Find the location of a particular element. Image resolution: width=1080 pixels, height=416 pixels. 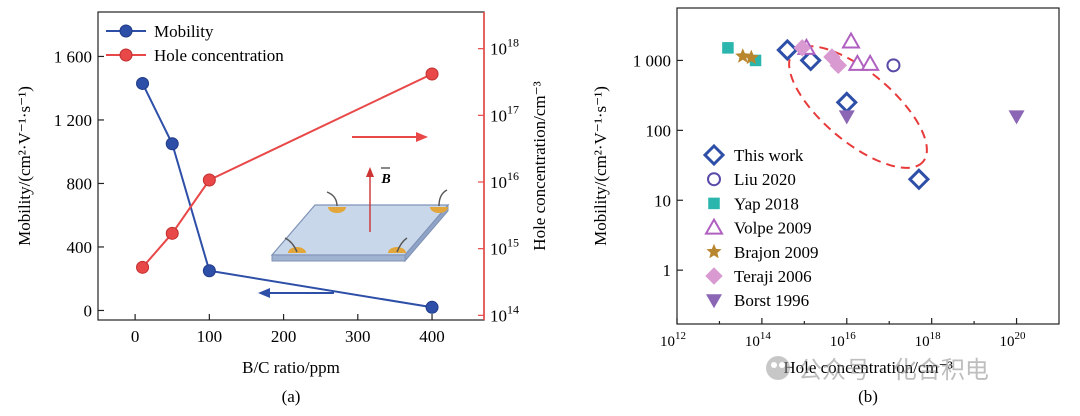

legend-hole-label: Hole concentration is located at coordinates (219, 55).